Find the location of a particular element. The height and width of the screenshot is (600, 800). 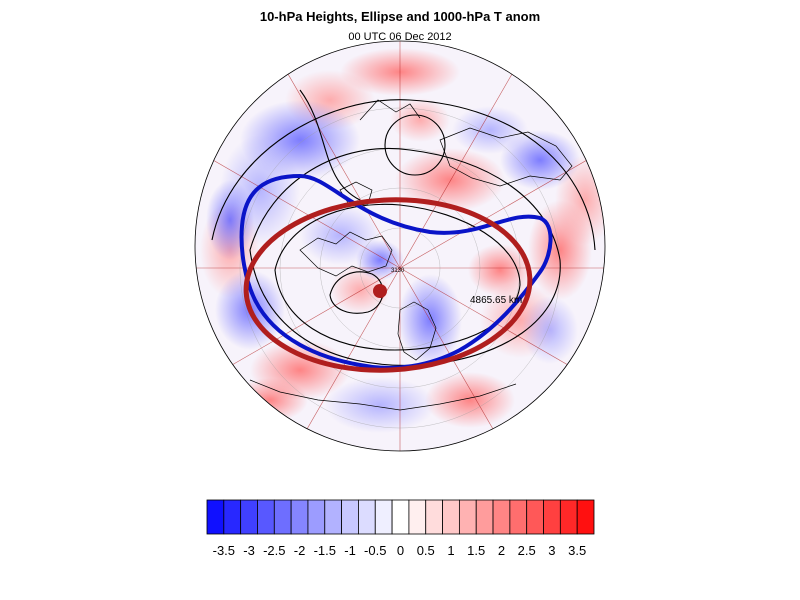

colorbar-tick-label: 0 is located at coordinates (400, 550).